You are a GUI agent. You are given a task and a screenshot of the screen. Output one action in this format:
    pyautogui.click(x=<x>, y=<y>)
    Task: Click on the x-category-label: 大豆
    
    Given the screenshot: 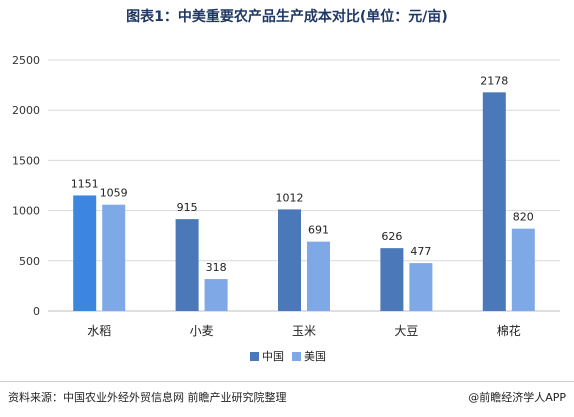 What is the action you would take?
    pyautogui.click(x=406, y=331)
    